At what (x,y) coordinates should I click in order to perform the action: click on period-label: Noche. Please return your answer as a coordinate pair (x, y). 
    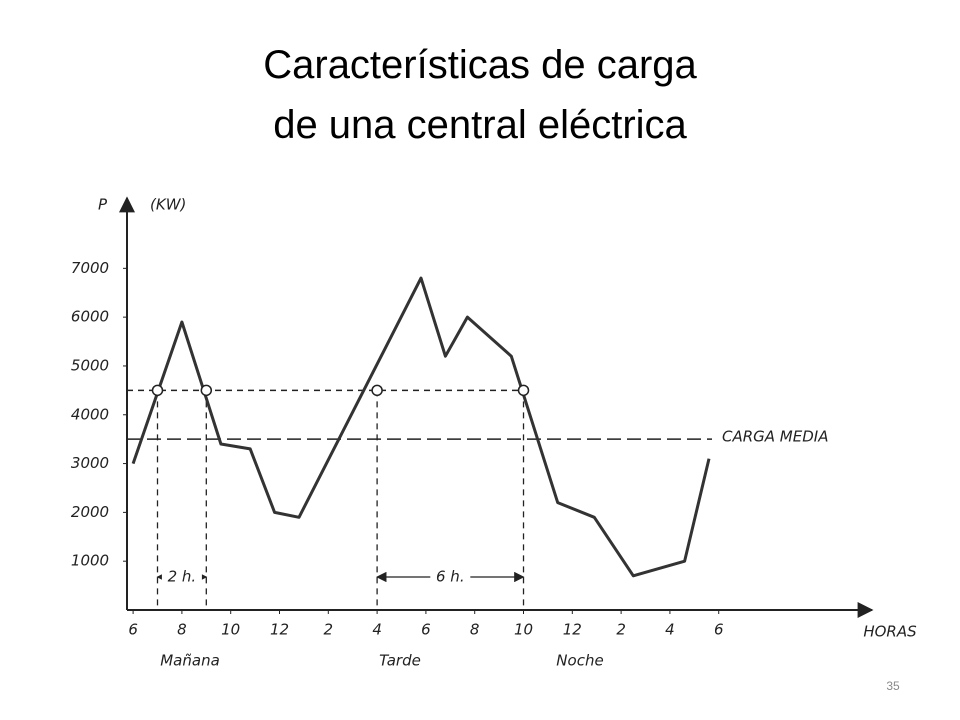
    Looking at the image, I should click on (579, 661).